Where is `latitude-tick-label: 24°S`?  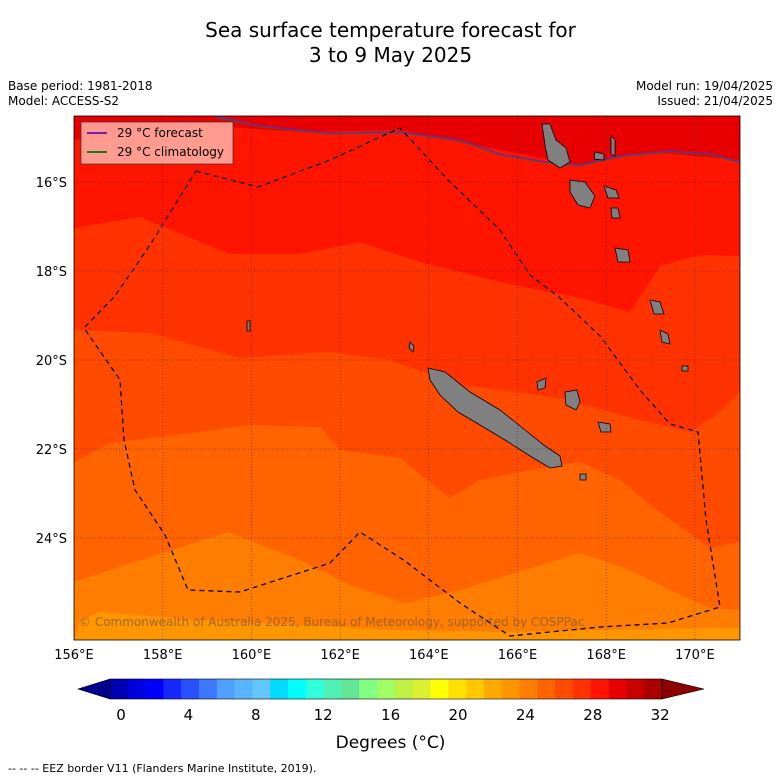
latitude-tick-label: 24°S is located at coordinates (51, 539).